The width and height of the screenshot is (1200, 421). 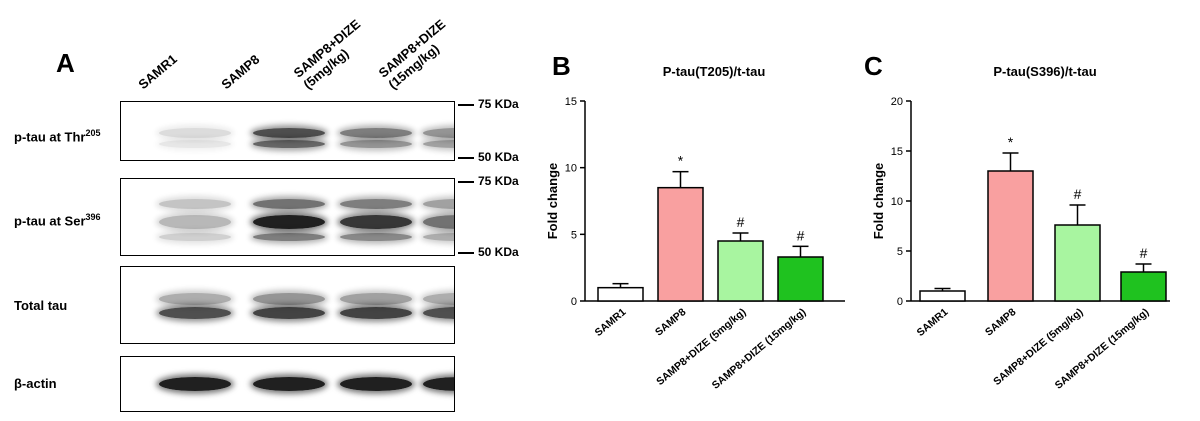 I want to click on blot-label-text: β-actin, so click(x=35, y=383).